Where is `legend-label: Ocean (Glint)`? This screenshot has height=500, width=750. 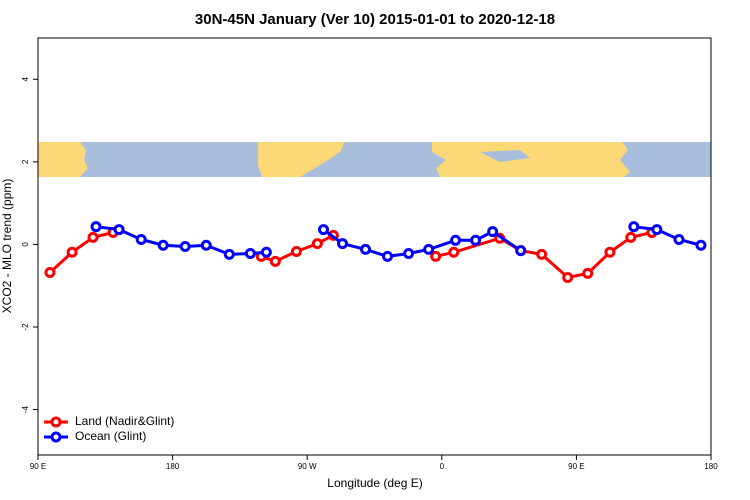
legend-label: Ocean (Glint) is located at coordinates (110, 436).